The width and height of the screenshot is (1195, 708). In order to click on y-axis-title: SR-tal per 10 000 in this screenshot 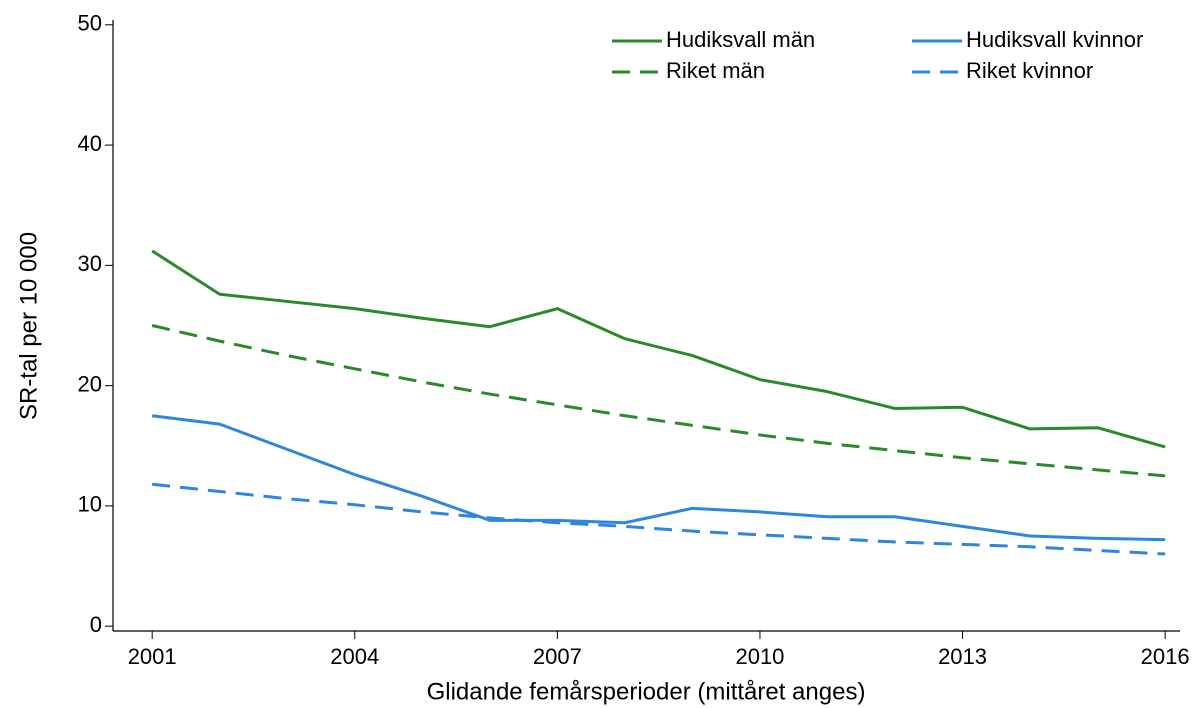, I will do `click(28, 326)`.